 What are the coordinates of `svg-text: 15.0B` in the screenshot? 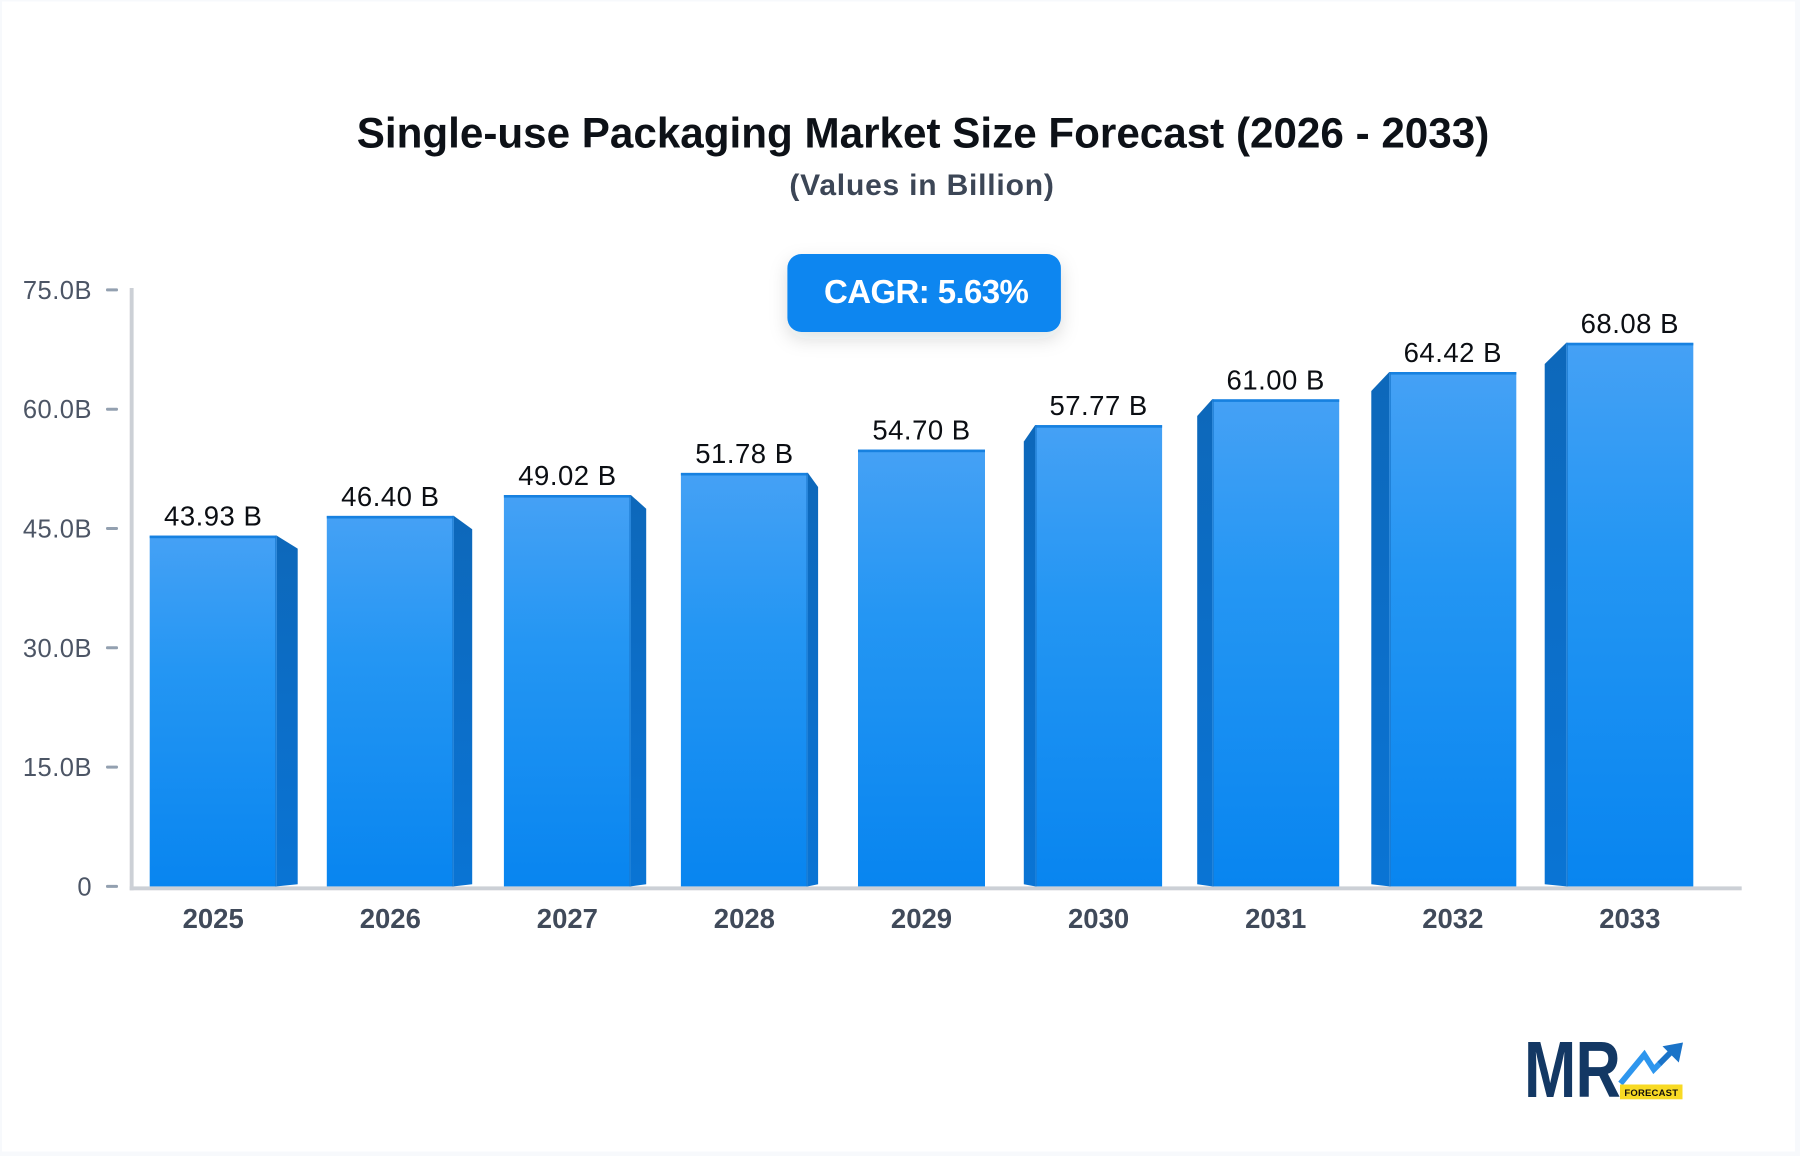 It's located at (57, 768).